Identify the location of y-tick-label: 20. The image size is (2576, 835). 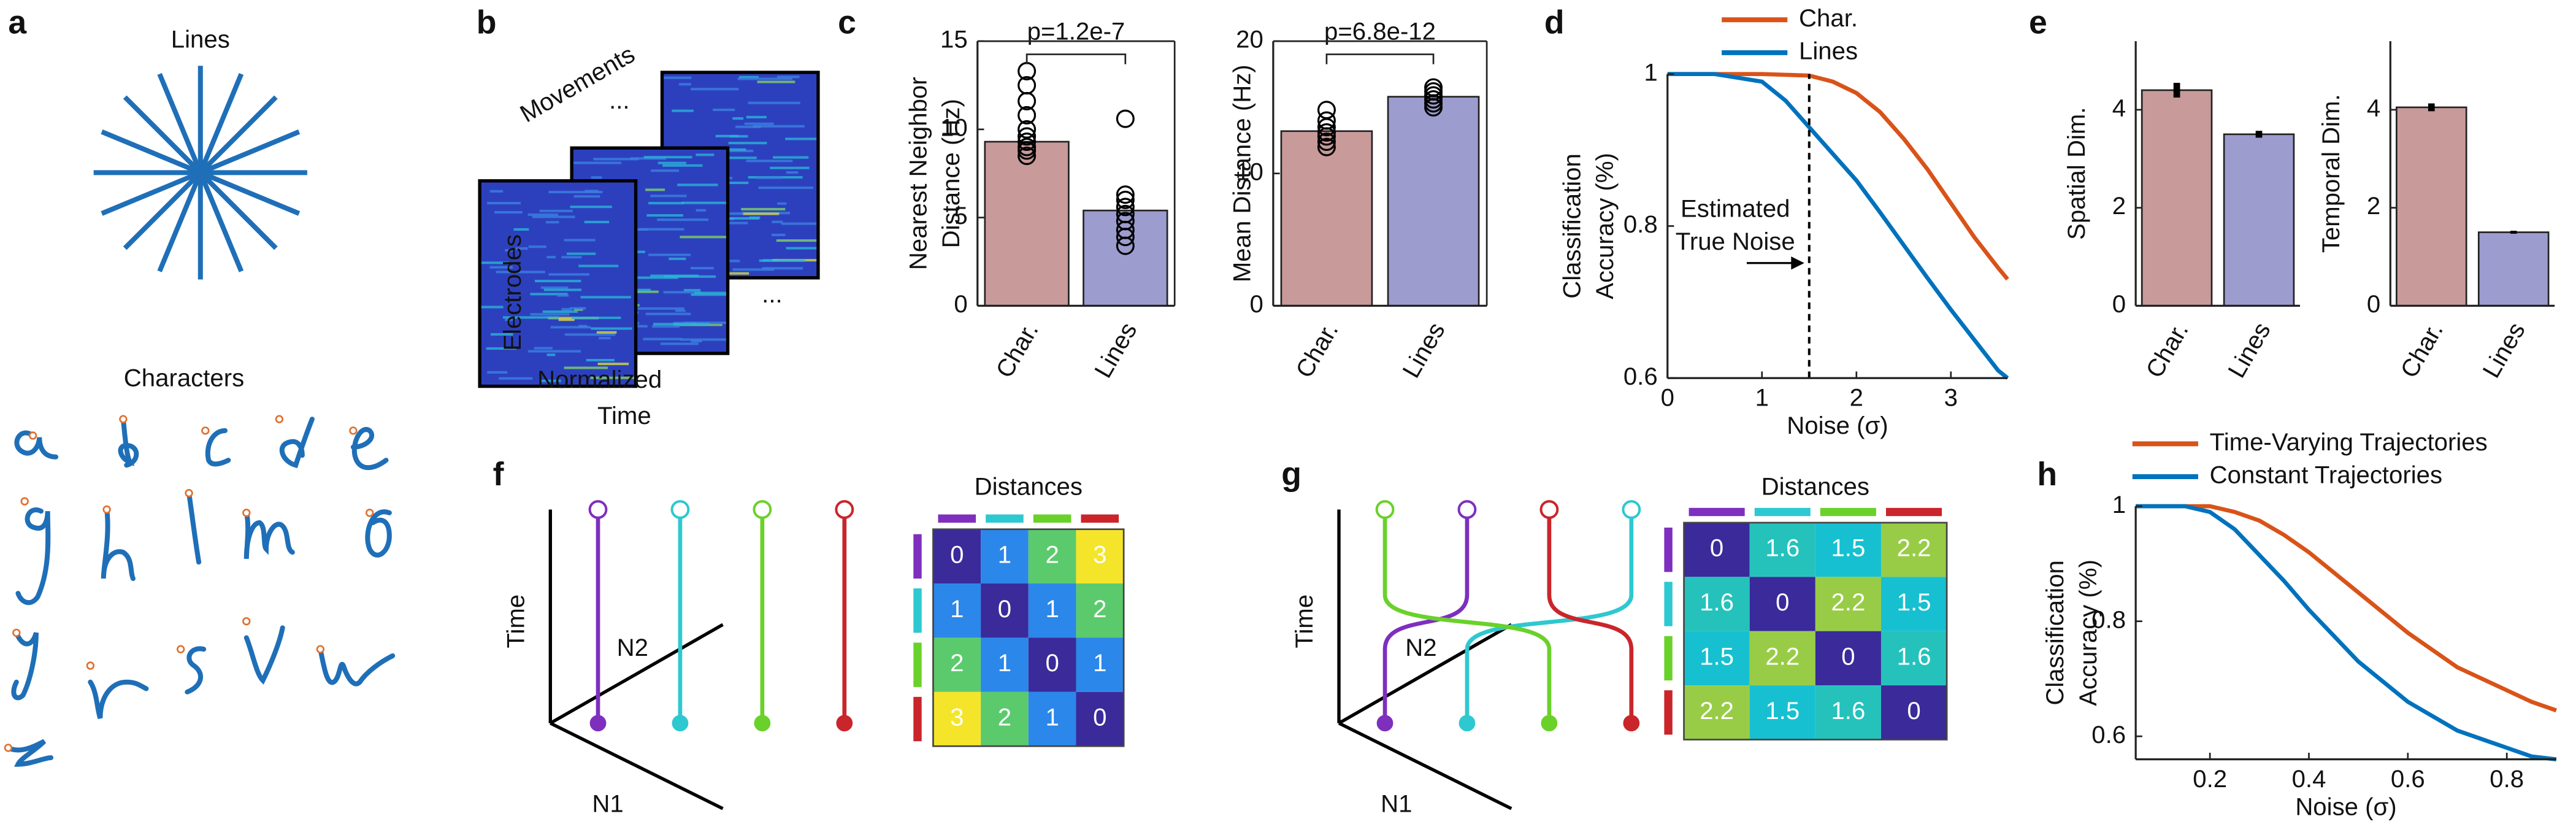
(1249, 39).